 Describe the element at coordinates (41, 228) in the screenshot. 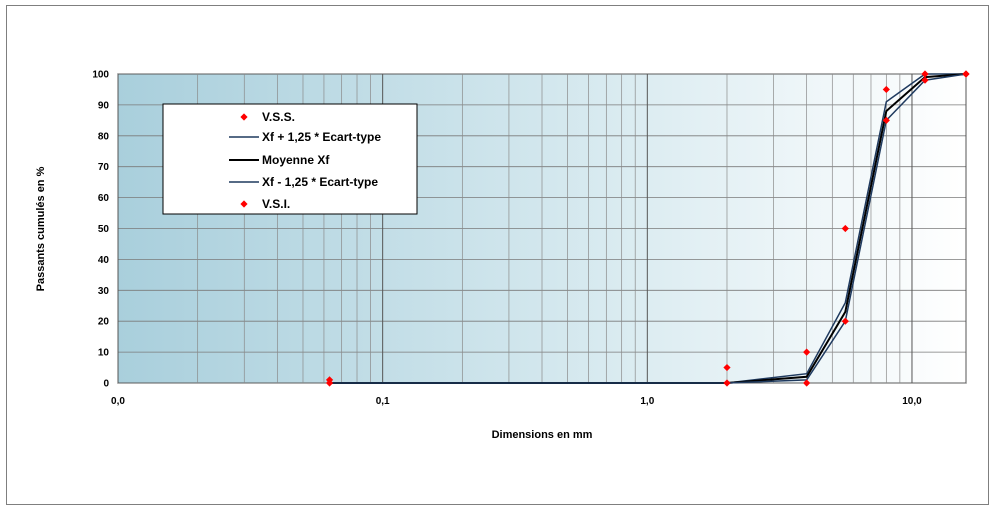

I see `y-axis-title: Passants cumulés en %` at that location.